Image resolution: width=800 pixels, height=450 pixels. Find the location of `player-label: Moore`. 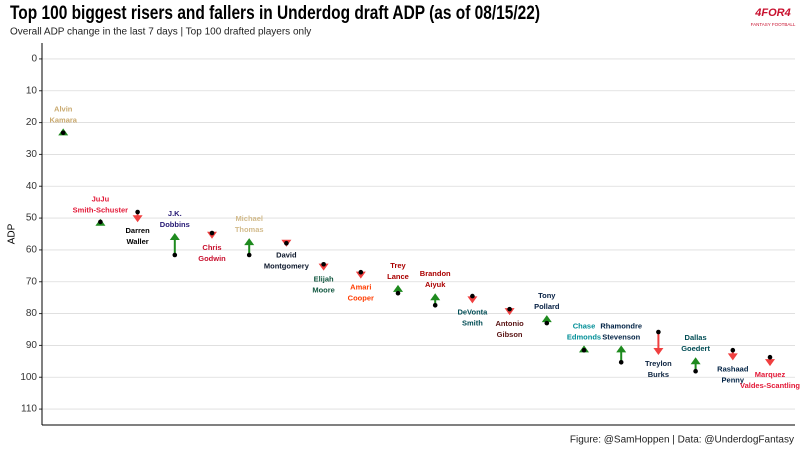

player-label: Moore is located at coordinates (323, 290).